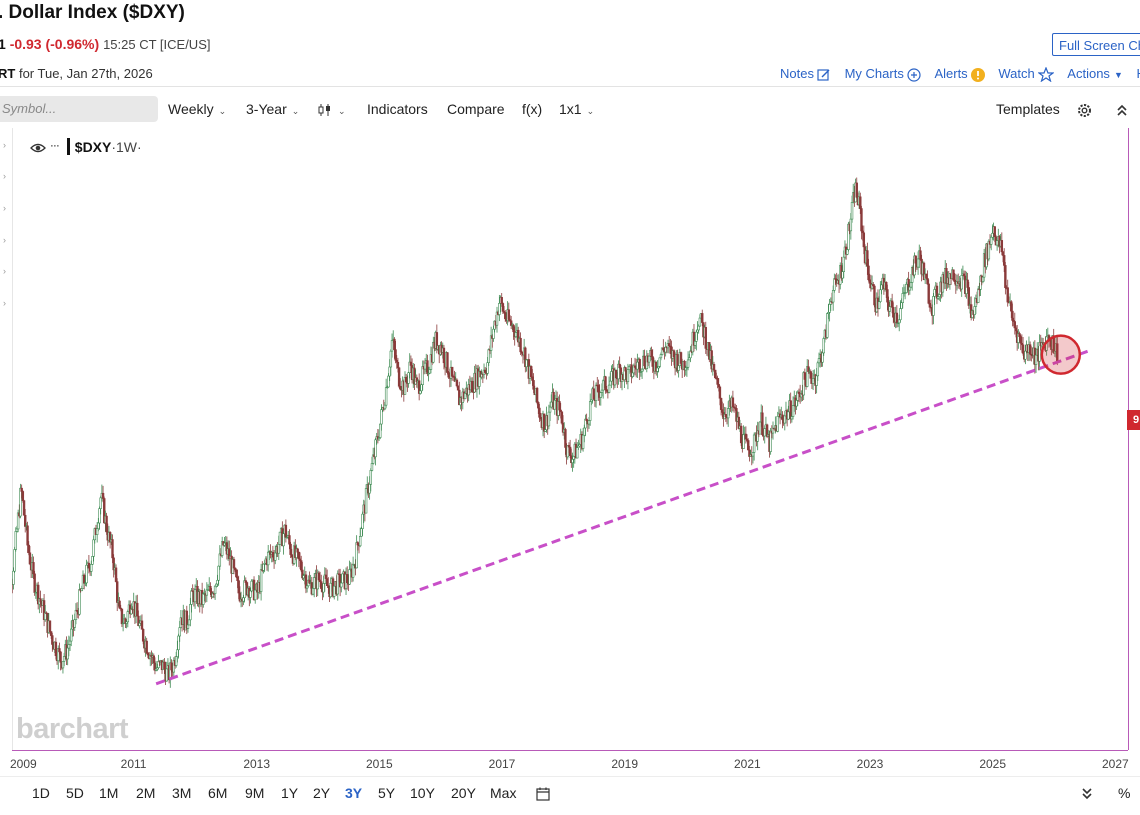  I want to click on range-select: 3-Year ⌄, so click(272, 110).